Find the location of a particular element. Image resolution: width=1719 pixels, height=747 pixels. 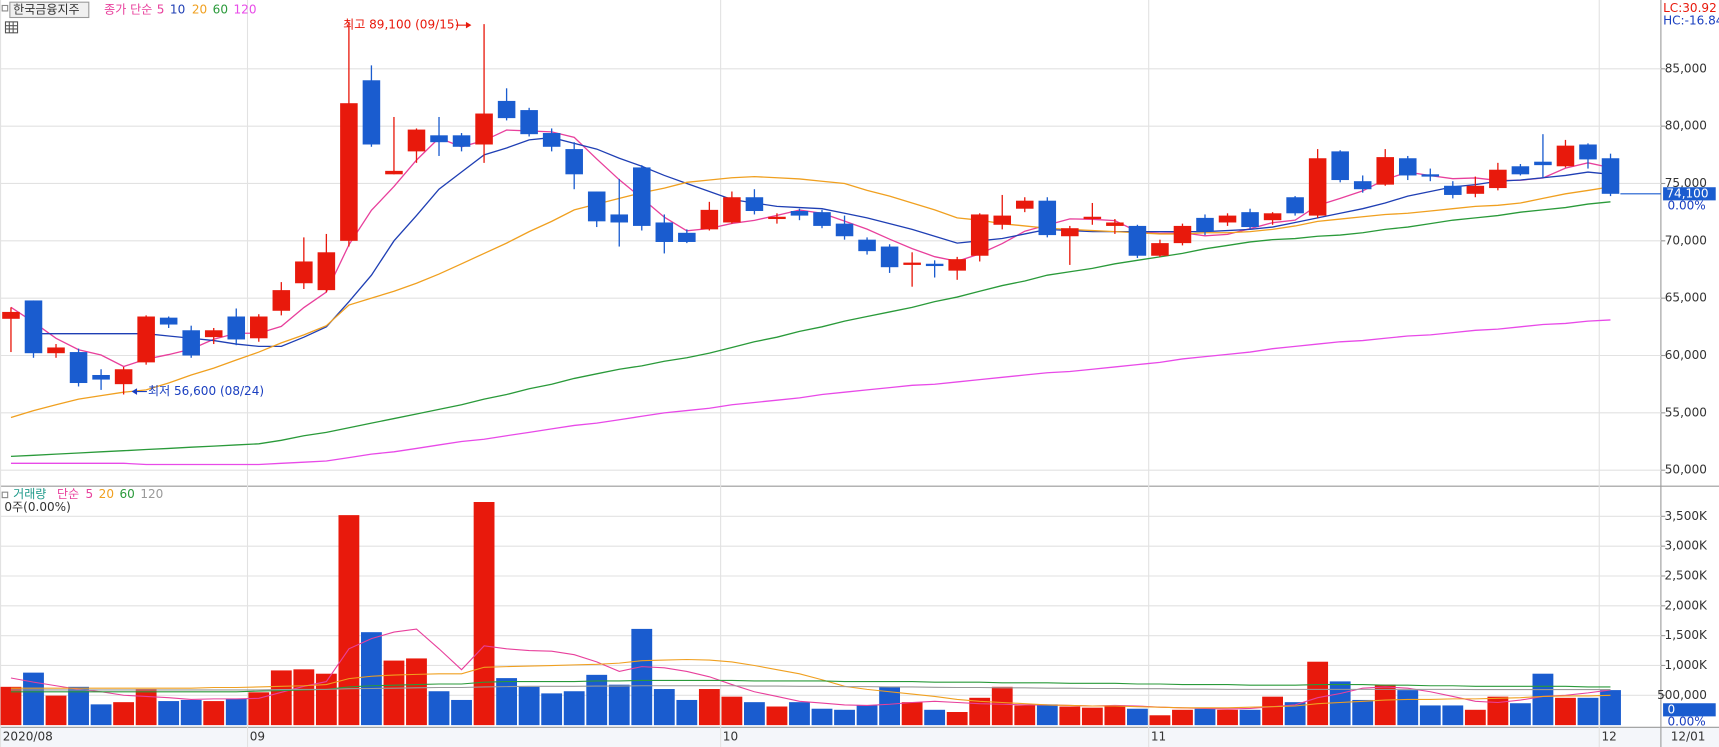

legend-entry: 5 is located at coordinates (161, 9).